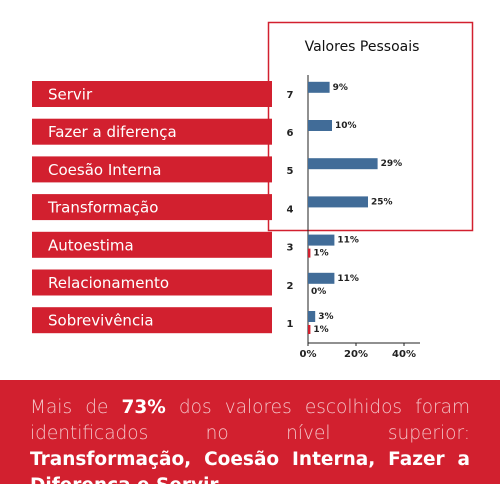 The height and width of the screenshot is (499, 500). I want to click on label-text: Servir, so click(70, 95).